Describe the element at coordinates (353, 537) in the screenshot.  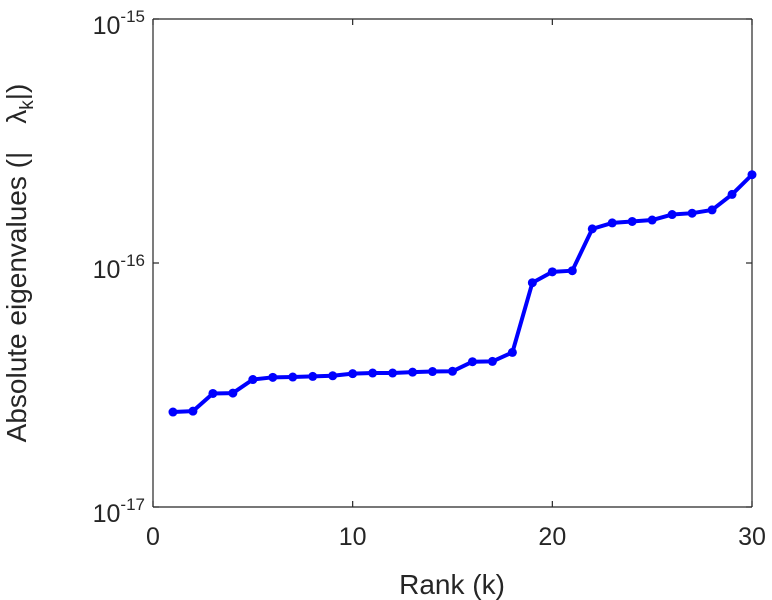
I see `x-tick-label: 10` at that location.